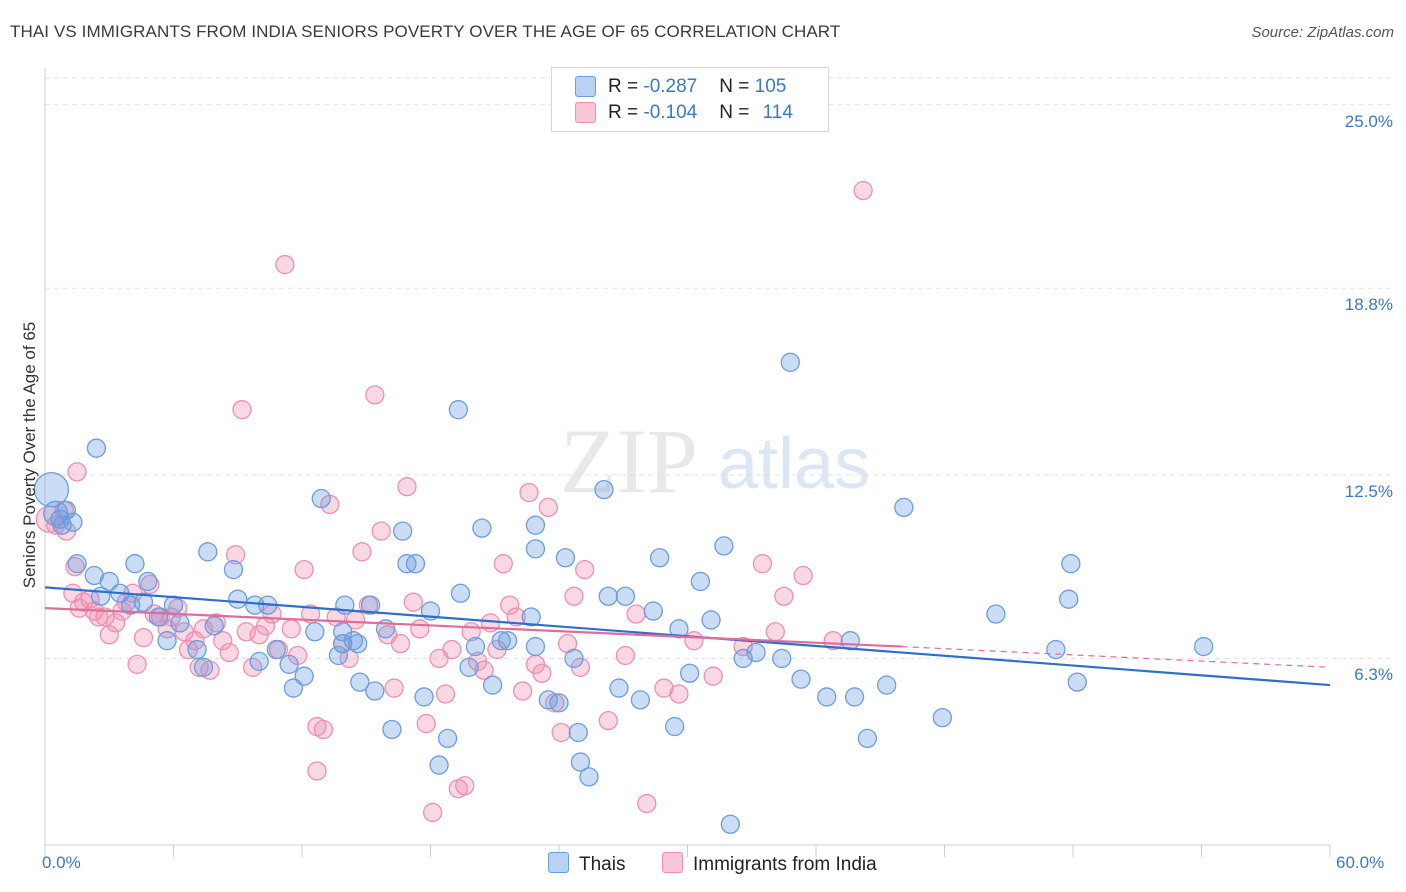  I want to click on india-n-value: 114, so click(777, 112).